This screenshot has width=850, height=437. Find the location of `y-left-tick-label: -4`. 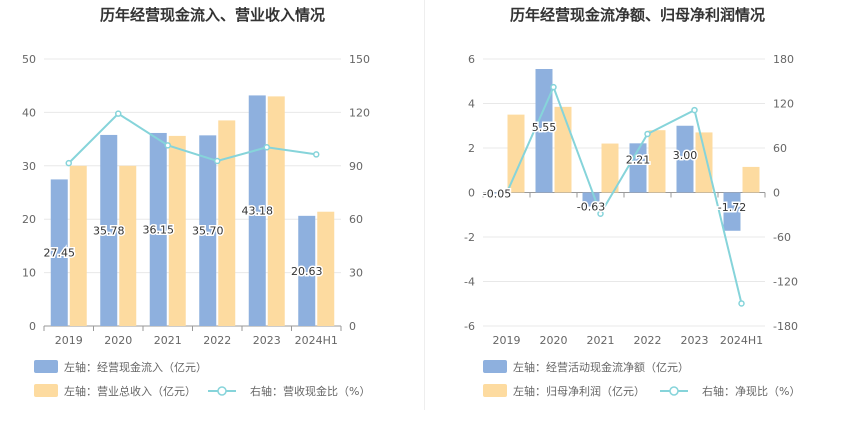

y-left-tick-label: -4 is located at coordinates (469, 282).